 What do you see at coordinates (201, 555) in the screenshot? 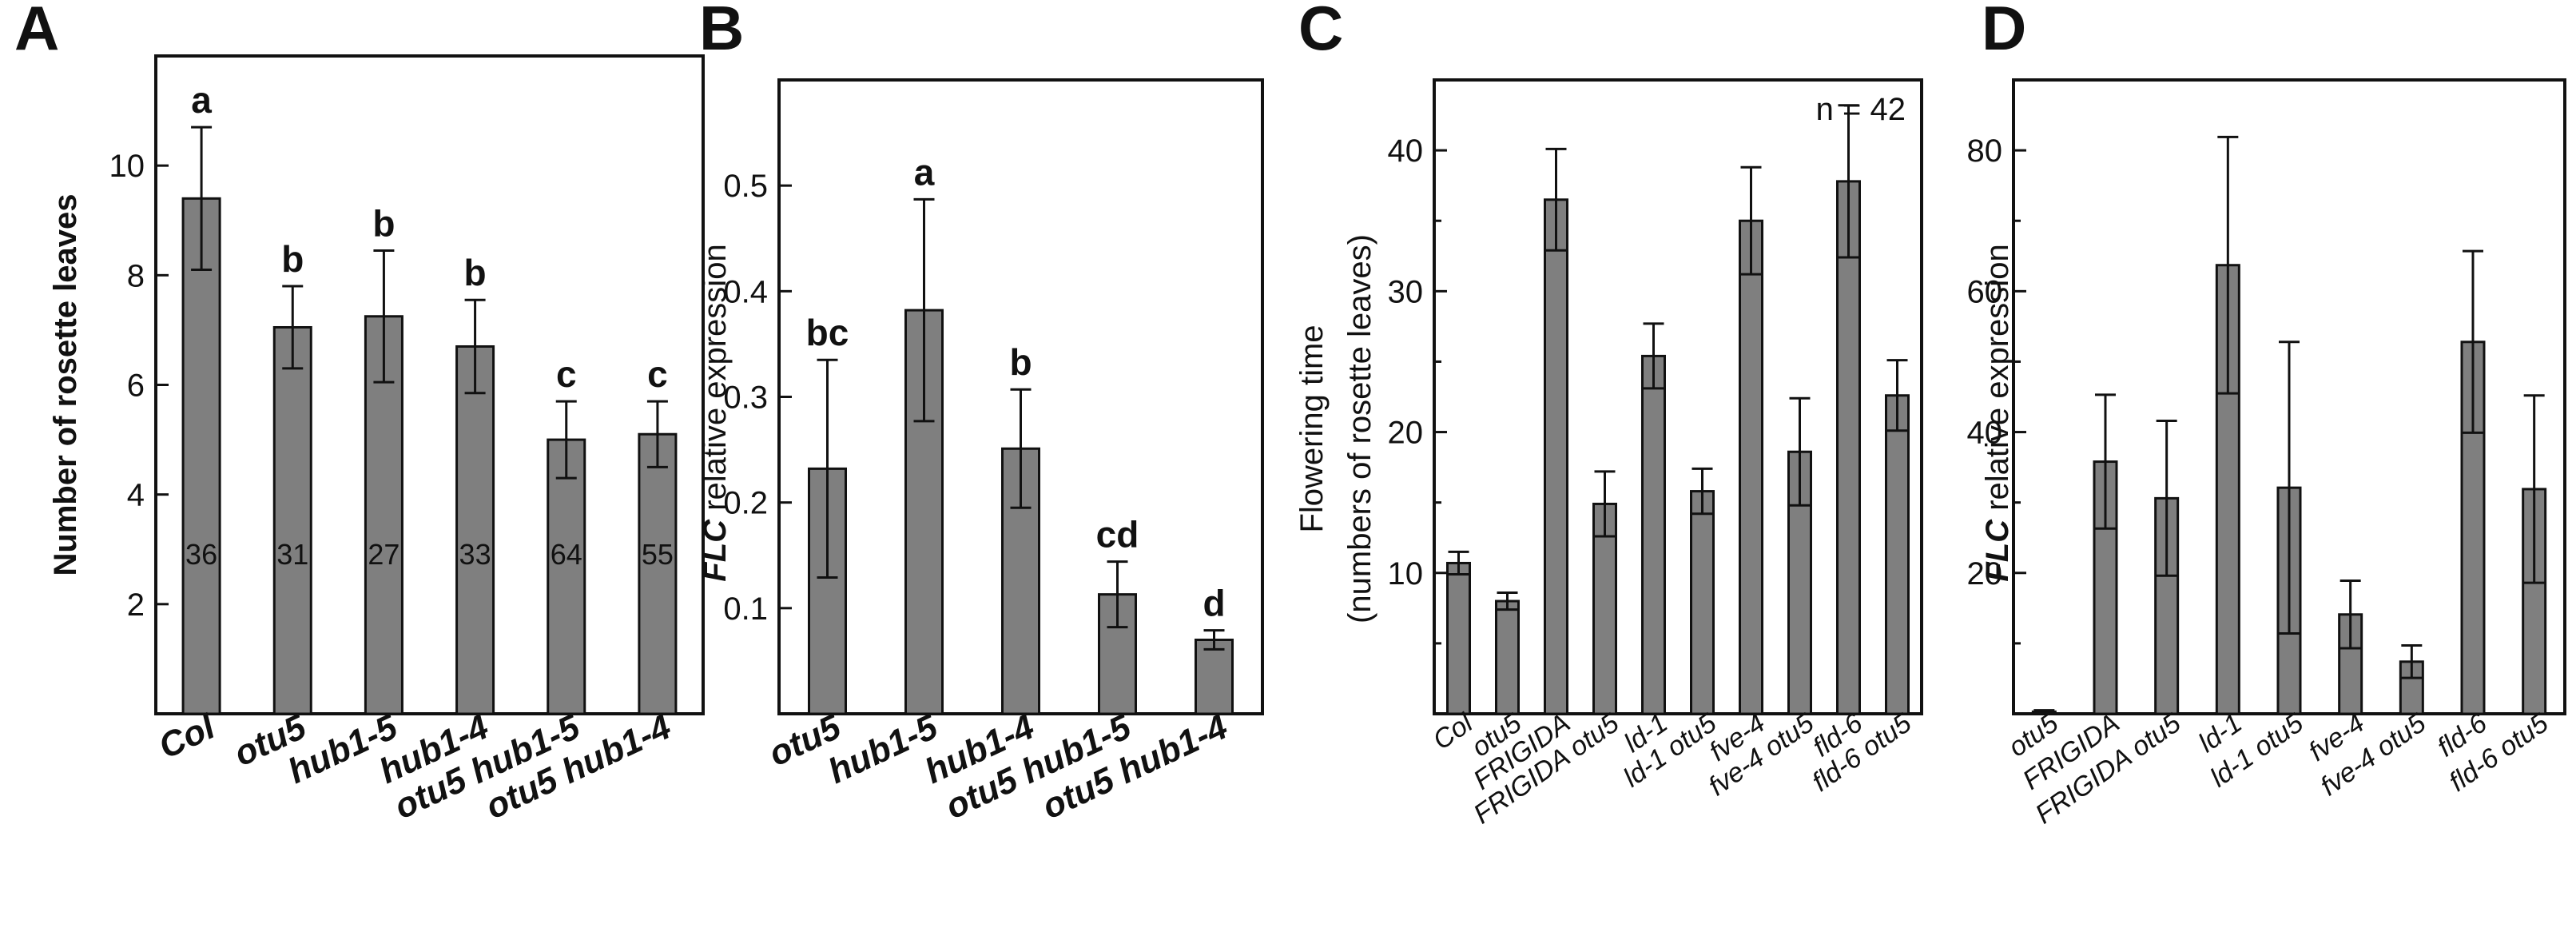
I see `sample-size-label: 36` at bounding box center [201, 555].